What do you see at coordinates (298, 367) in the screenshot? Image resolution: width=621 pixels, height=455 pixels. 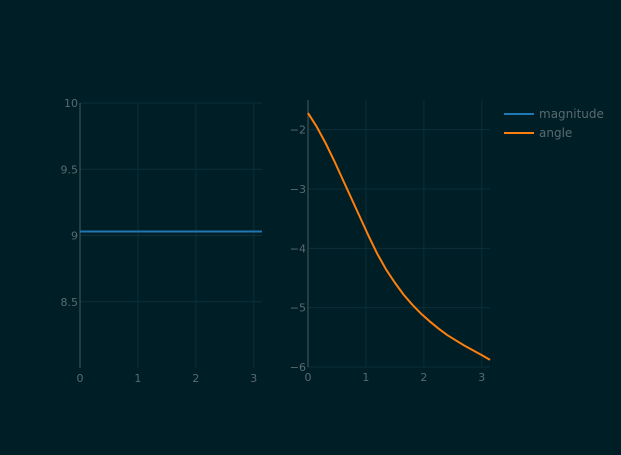 I see `y-tick-label: −6` at bounding box center [298, 367].